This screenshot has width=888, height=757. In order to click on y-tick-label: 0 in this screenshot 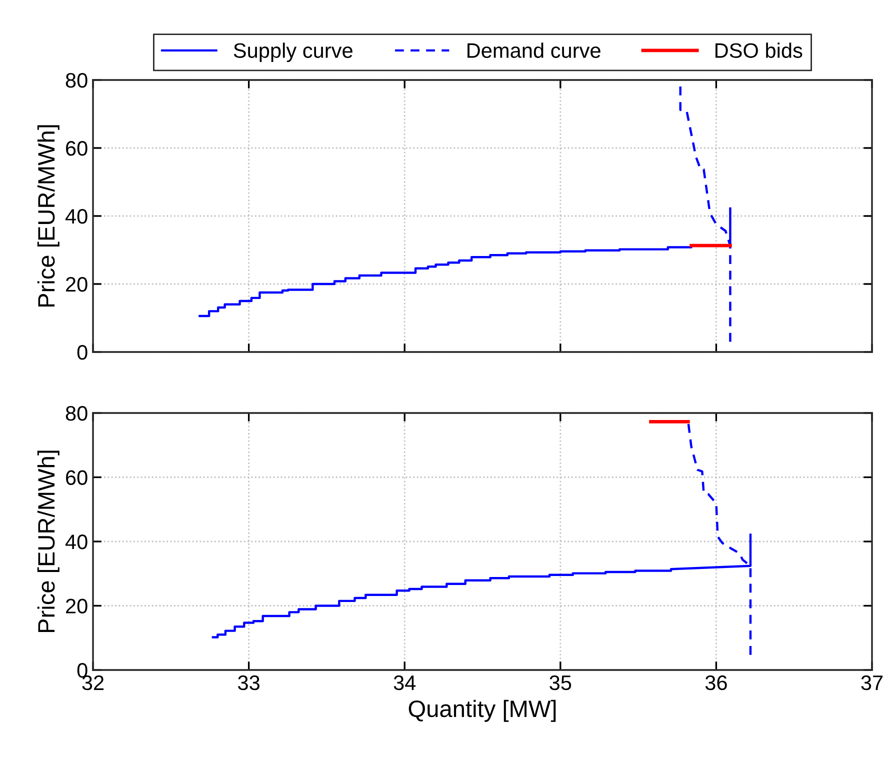, I will do `click(82, 352)`.